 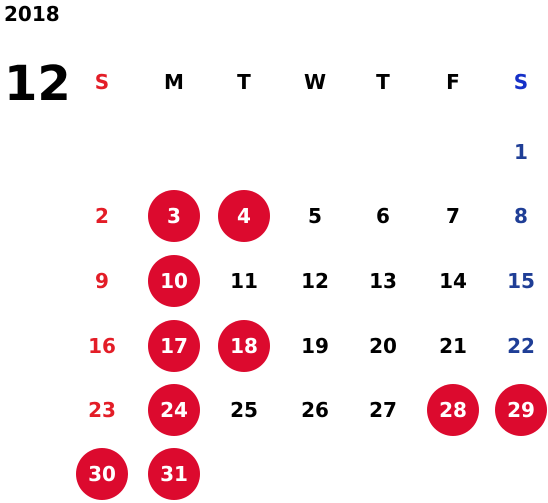 I want to click on day-cell: 23, so click(x=102, y=410).